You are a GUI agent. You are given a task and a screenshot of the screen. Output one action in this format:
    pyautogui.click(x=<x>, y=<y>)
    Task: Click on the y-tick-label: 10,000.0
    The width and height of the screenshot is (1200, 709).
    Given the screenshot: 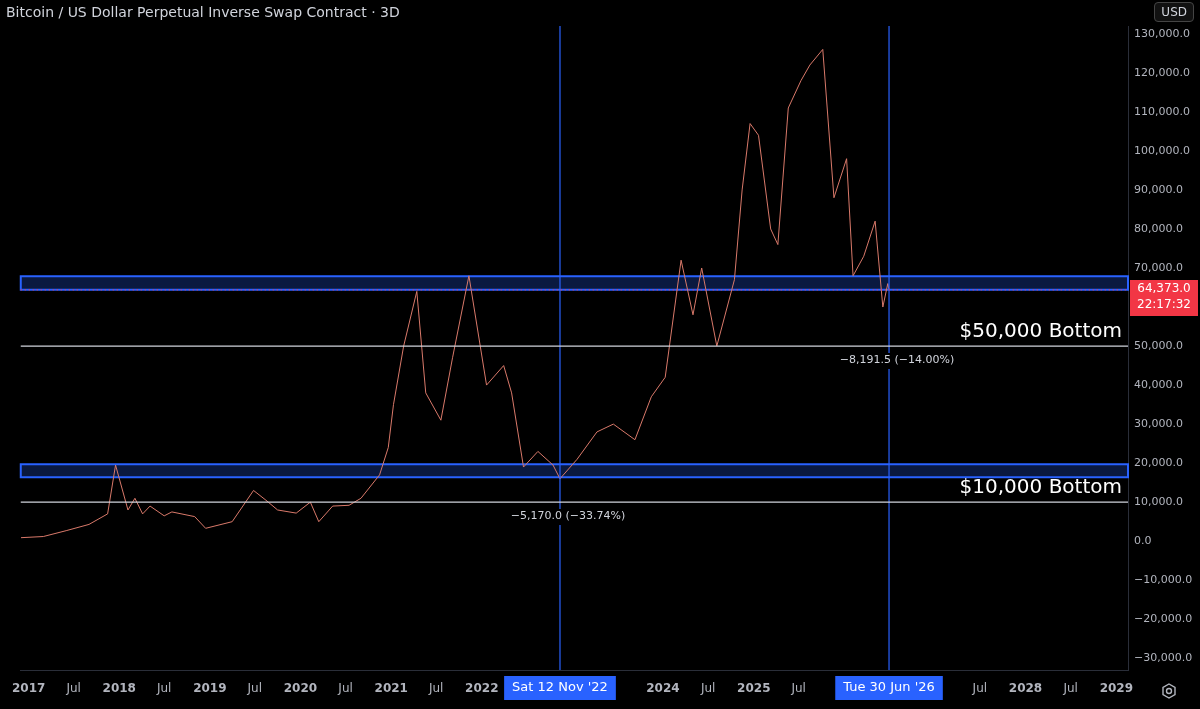 What is the action you would take?
    pyautogui.click(x=1158, y=502)
    